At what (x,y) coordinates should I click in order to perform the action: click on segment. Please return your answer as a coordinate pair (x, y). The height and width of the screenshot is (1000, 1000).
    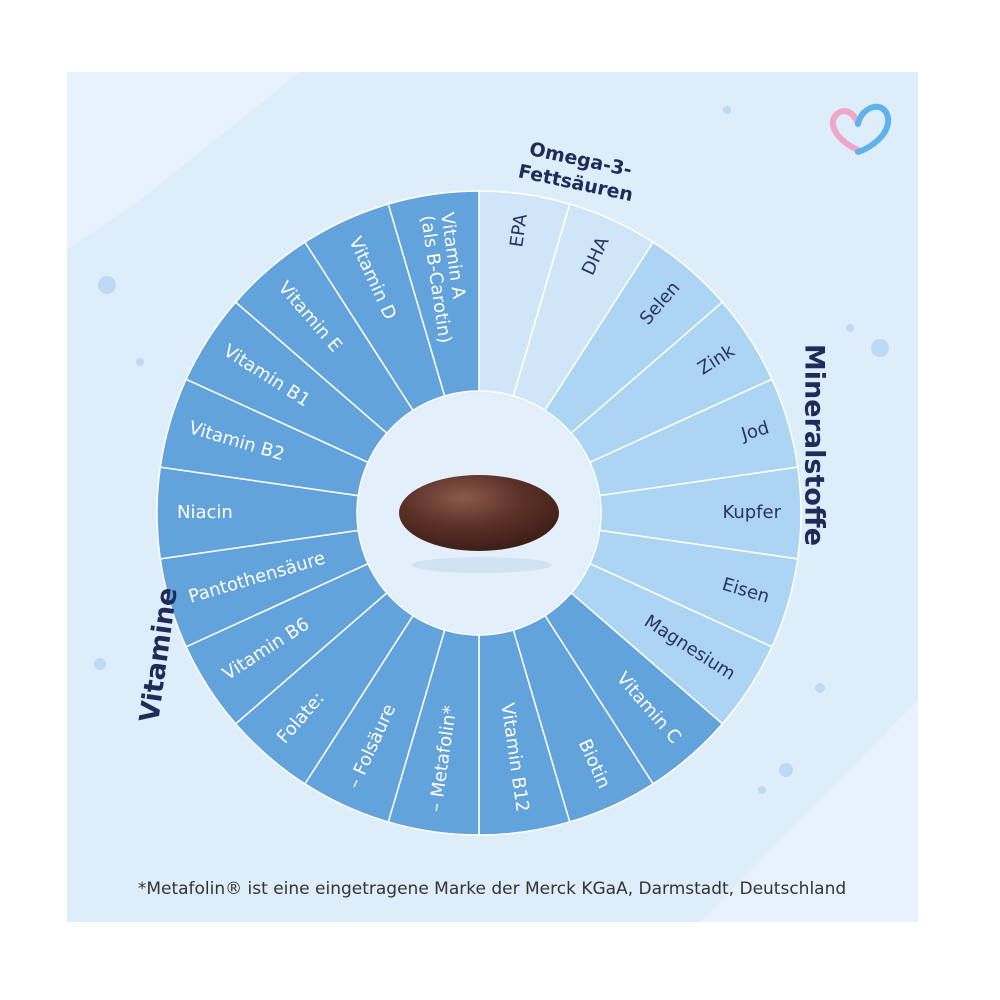
    Looking at the image, I should click on (433, 293).